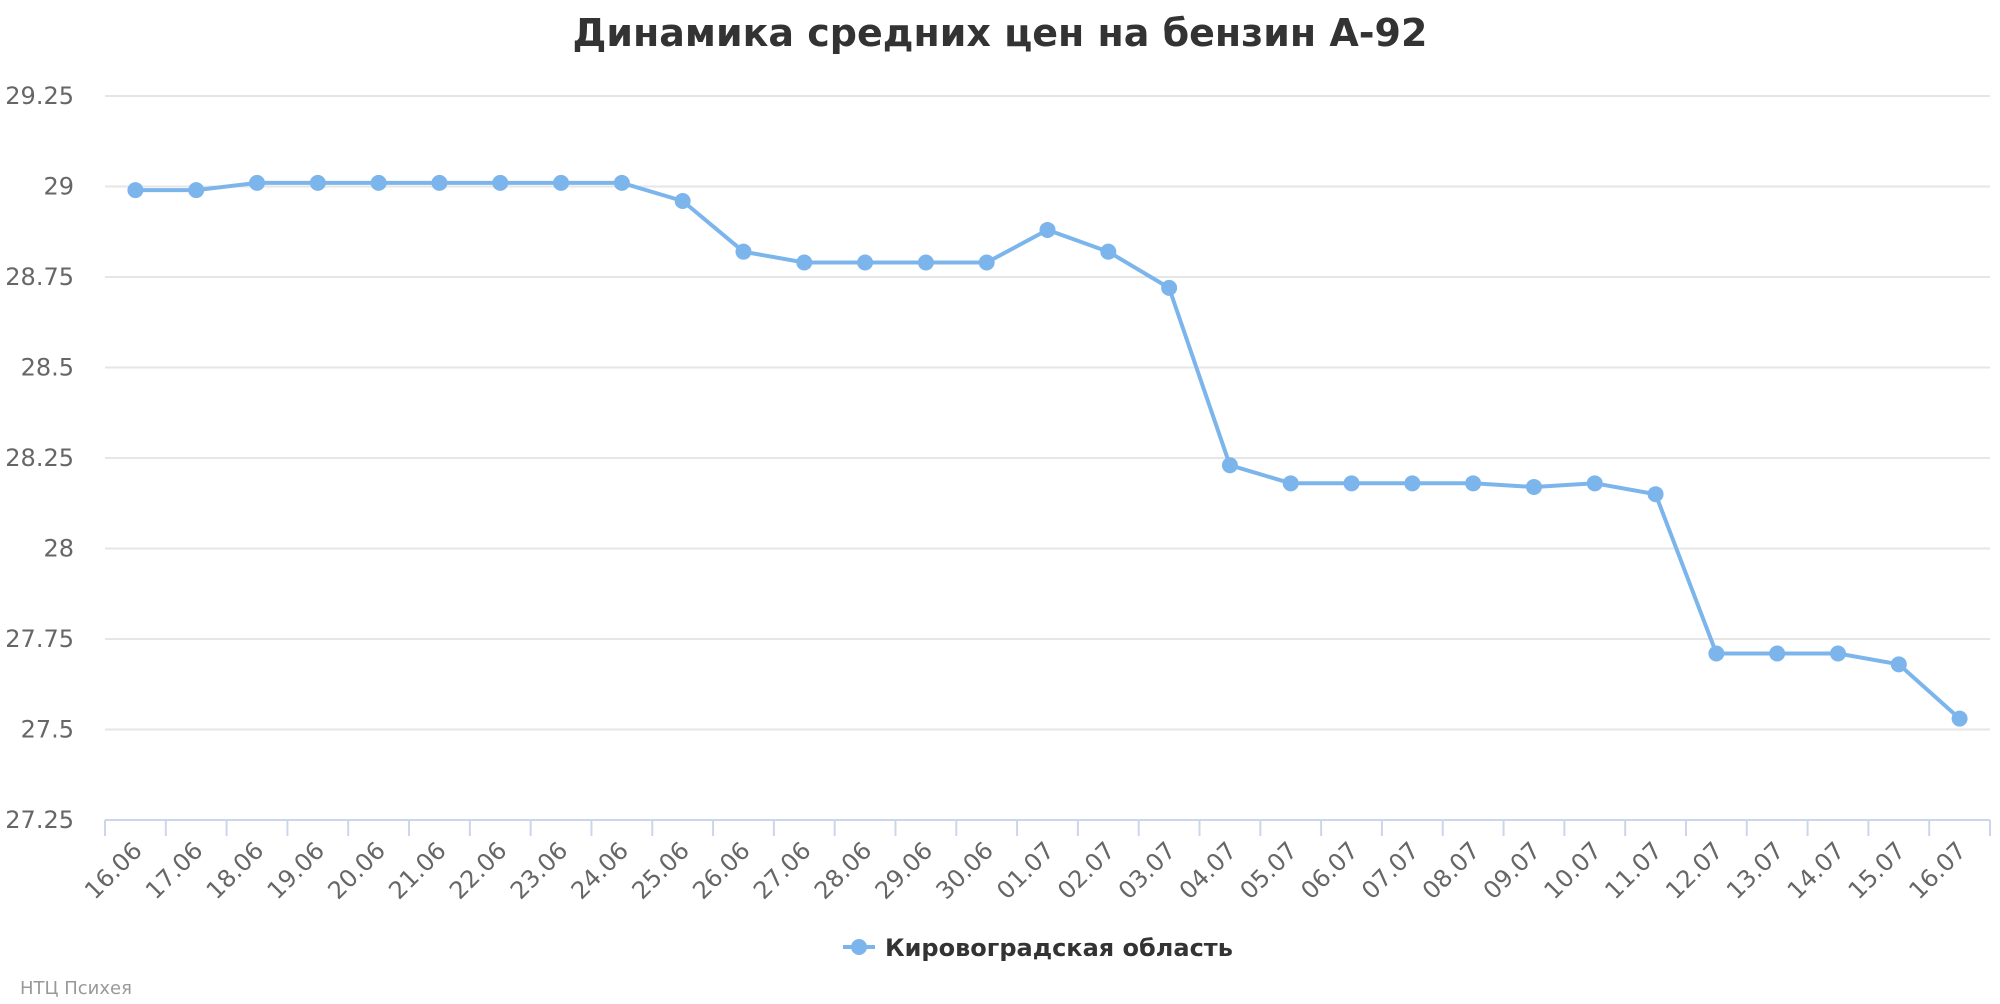  Describe the element at coordinates (1269, 870) in the screenshot. I see `x-tick-label: 05.07` at that location.